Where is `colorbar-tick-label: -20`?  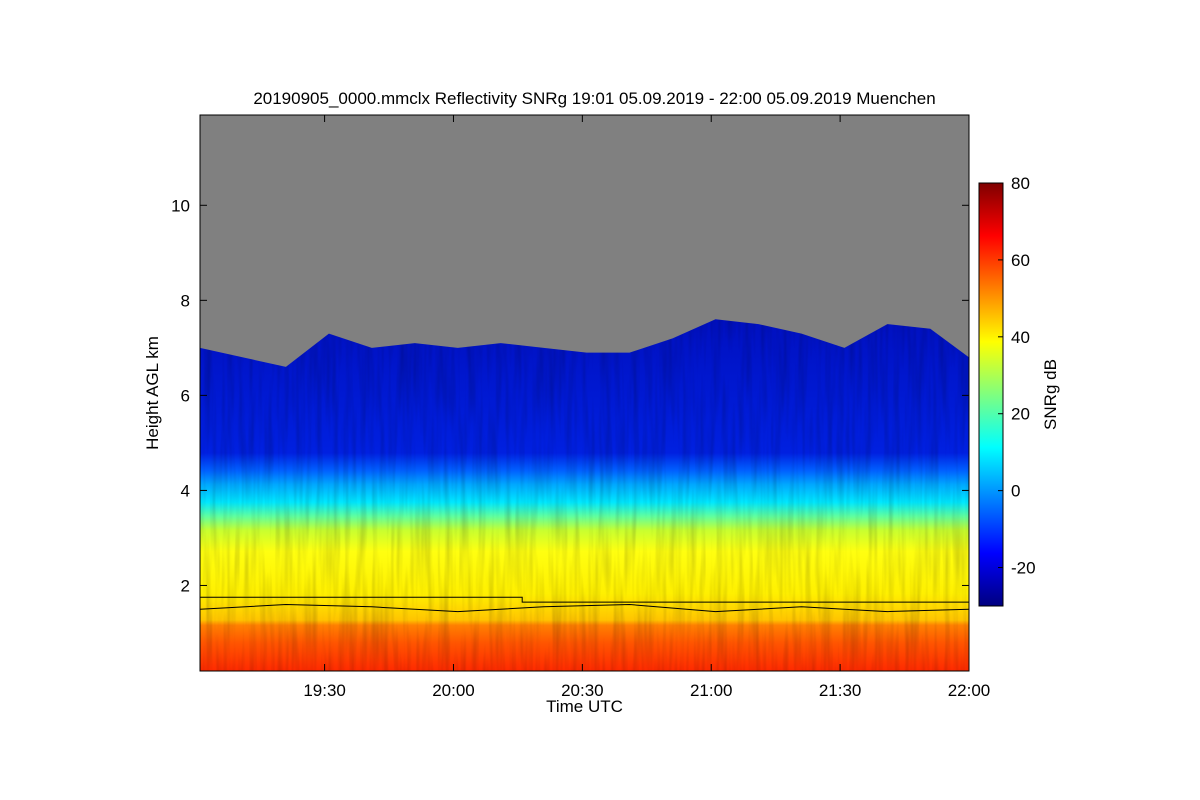
colorbar-tick-label: -20 is located at coordinates (1023, 568).